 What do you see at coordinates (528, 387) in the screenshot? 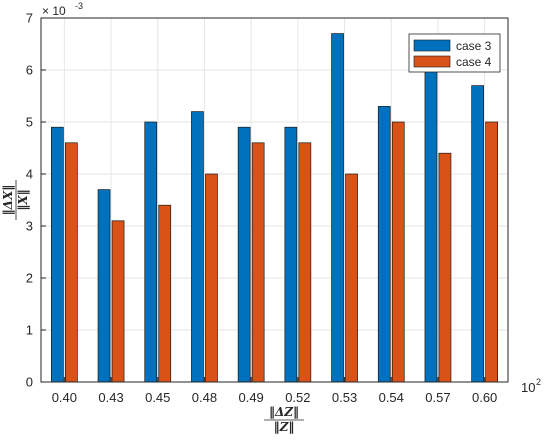
I see `x-multiplier-base: 10` at bounding box center [528, 387].